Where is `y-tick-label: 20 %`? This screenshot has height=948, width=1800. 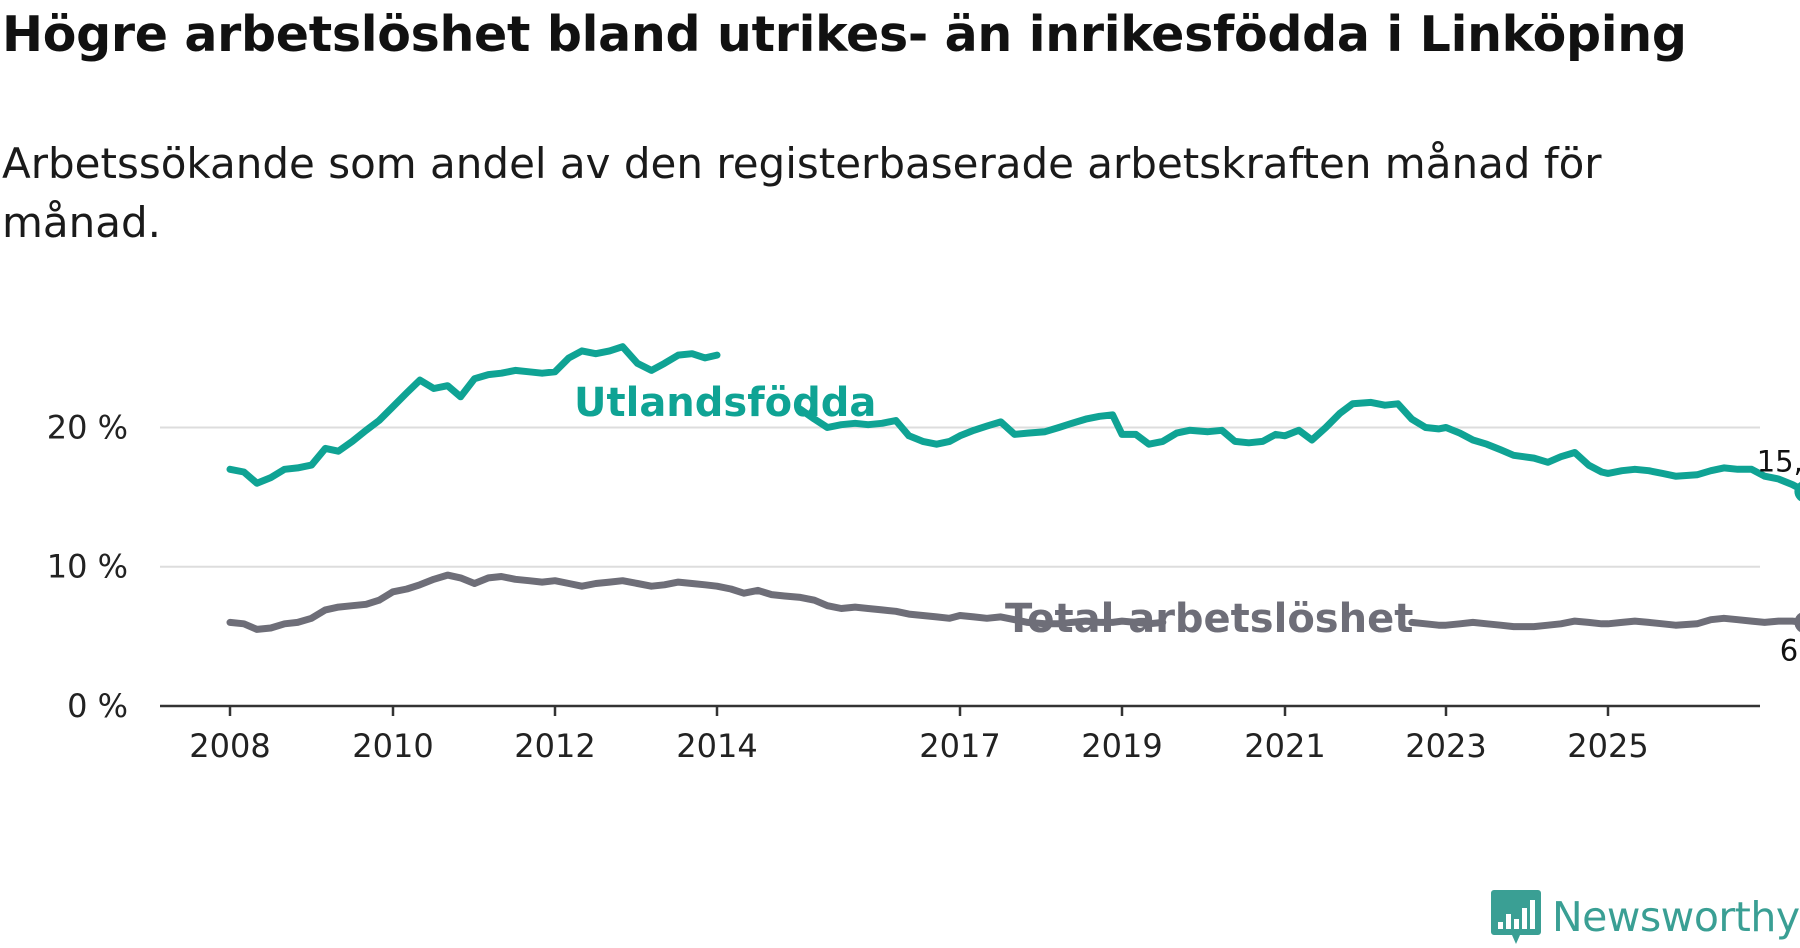 y-tick-label: 20 % is located at coordinates (87, 427).